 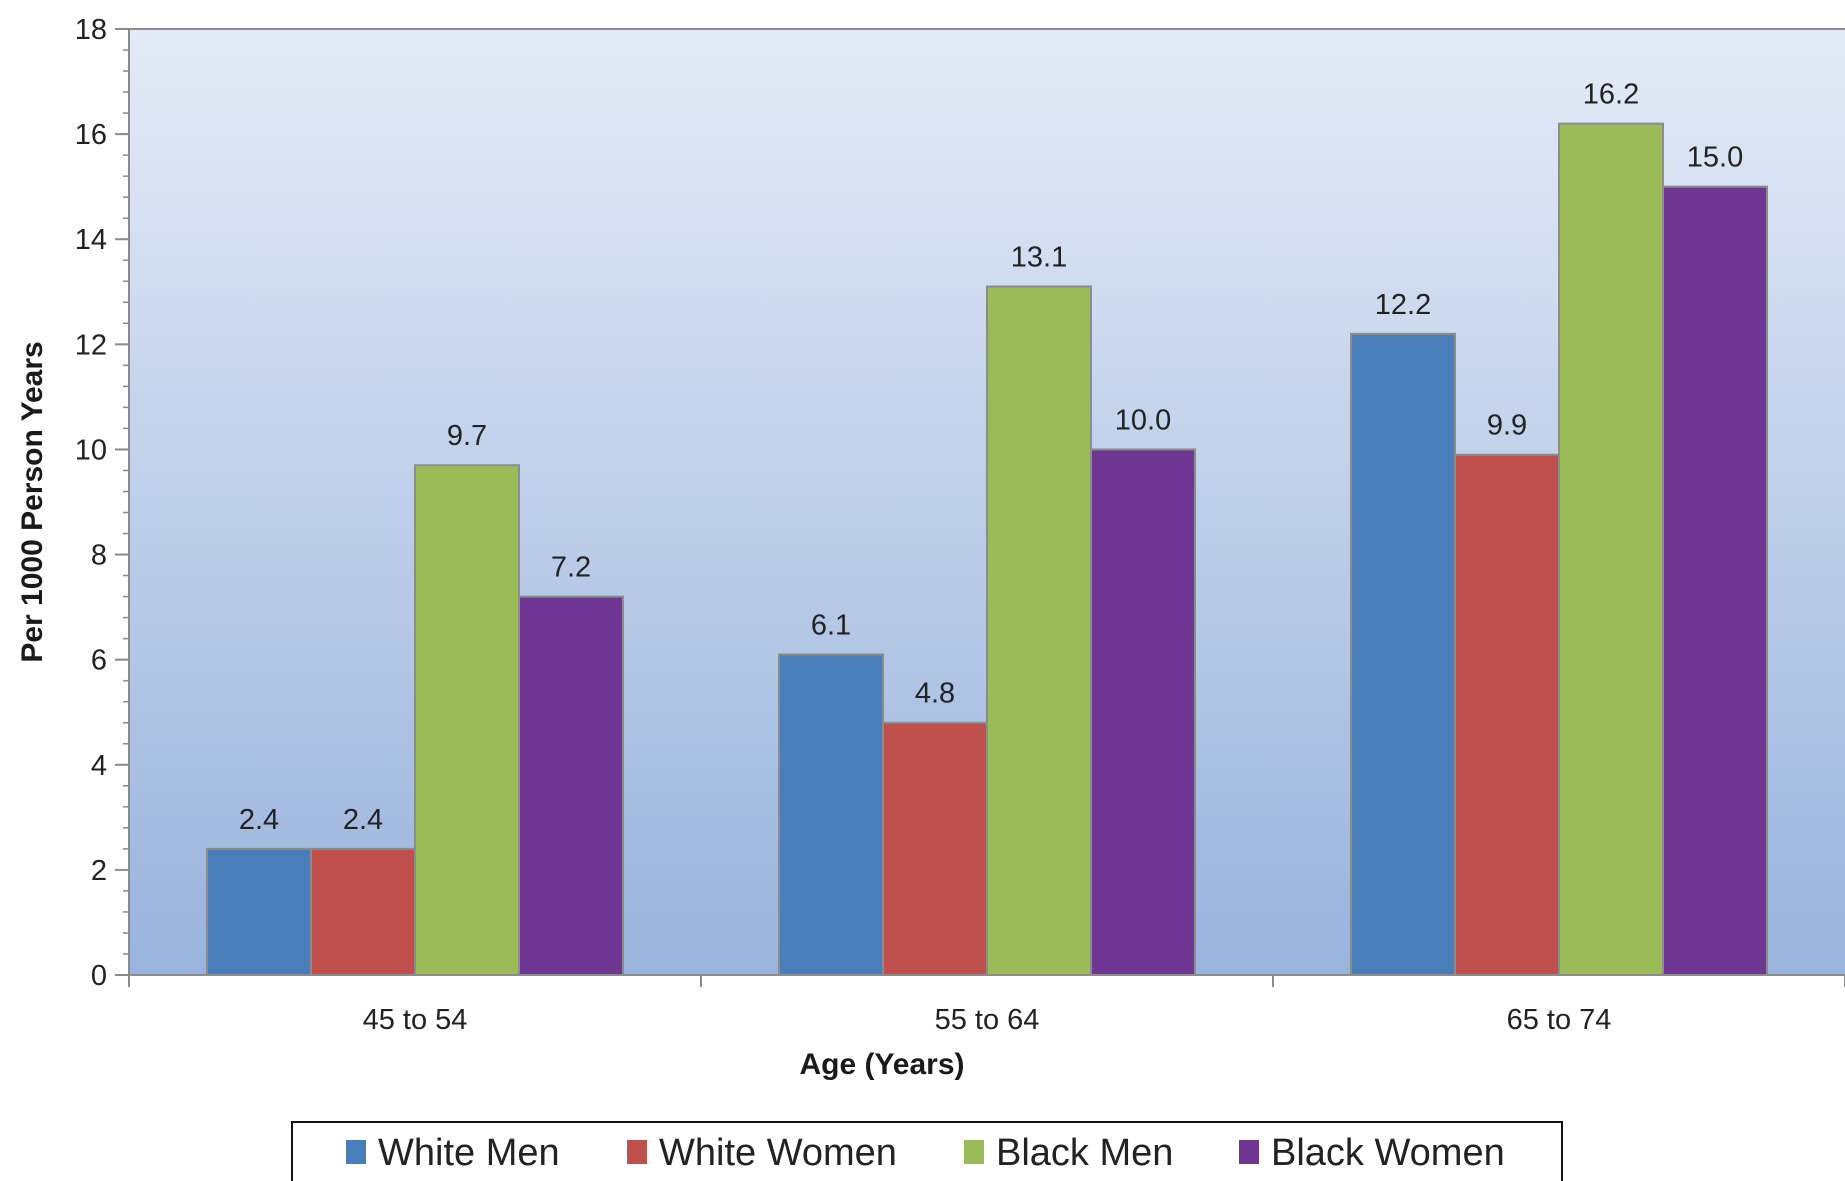 What do you see at coordinates (99, 661) in the screenshot?
I see `y-tick-label: 6` at bounding box center [99, 661].